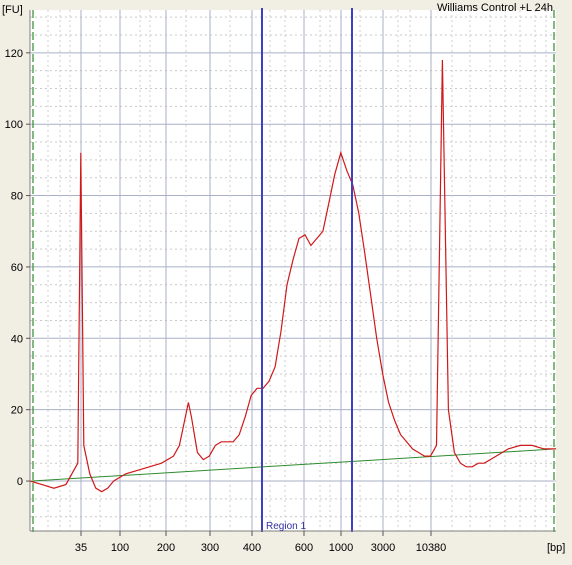 This screenshot has width=572, height=565. What do you see at coordinates (12, 10) in the screenshot?
I see `y-axis-unit-label: [FU]` at bounding box center [12, 10].